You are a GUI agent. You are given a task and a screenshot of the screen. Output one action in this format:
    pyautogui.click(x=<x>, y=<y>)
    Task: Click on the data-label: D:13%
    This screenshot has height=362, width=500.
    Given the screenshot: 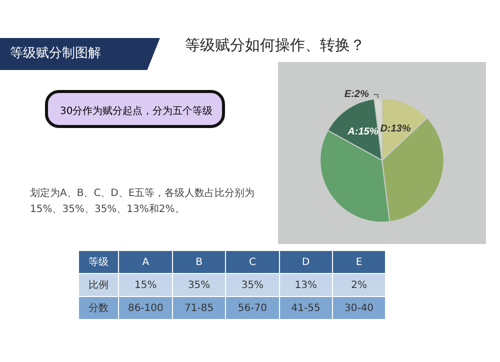 What is the action you would take?
    pyautogui.click(x=395, y=129)
    